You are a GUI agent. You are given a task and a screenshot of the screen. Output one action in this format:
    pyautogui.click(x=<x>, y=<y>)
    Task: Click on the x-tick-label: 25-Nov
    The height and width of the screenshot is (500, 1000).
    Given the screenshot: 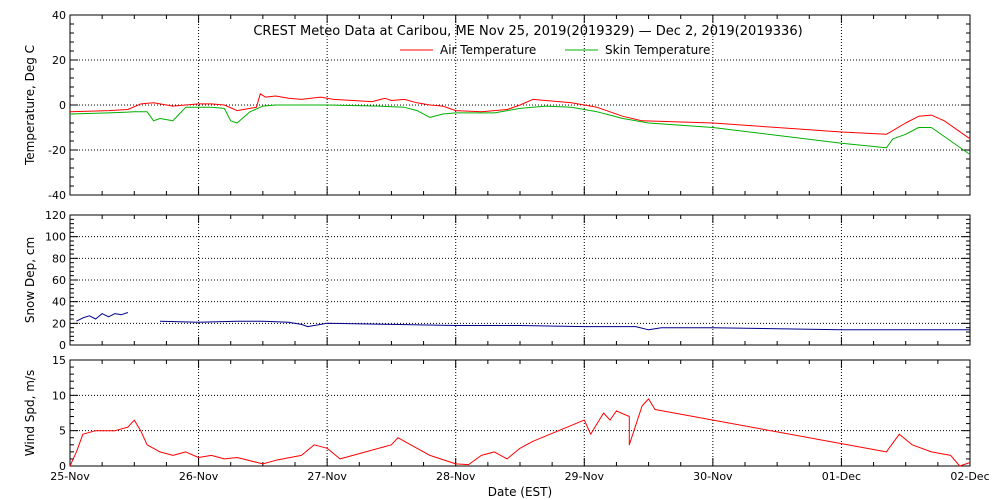 What is the action you would take?
    pyautogui.click(x=70, y=476)
    